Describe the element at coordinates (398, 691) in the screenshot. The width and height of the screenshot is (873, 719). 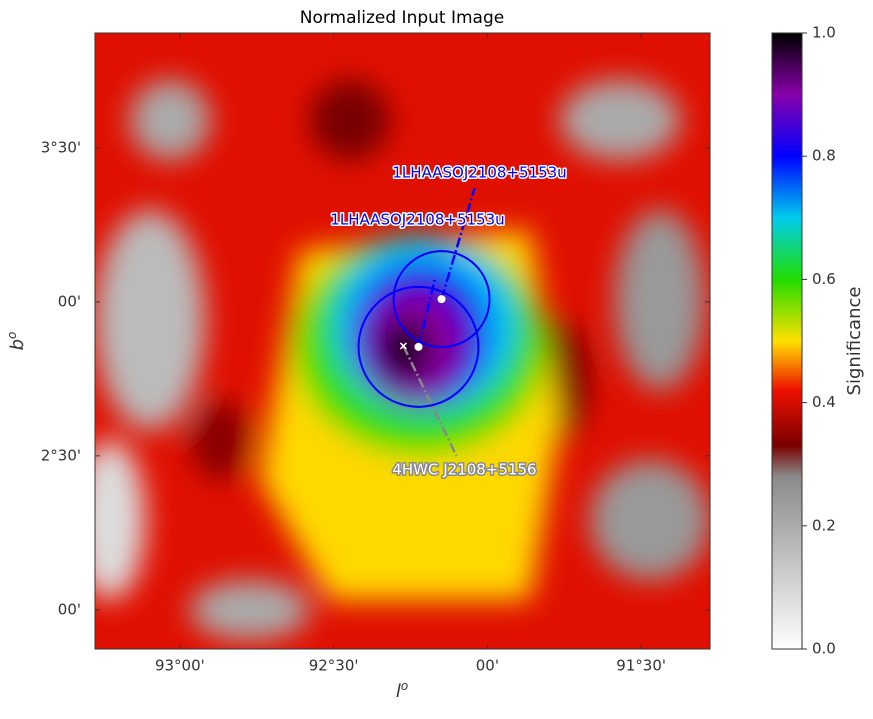
I see `x-axis-label-base: l` at that location.